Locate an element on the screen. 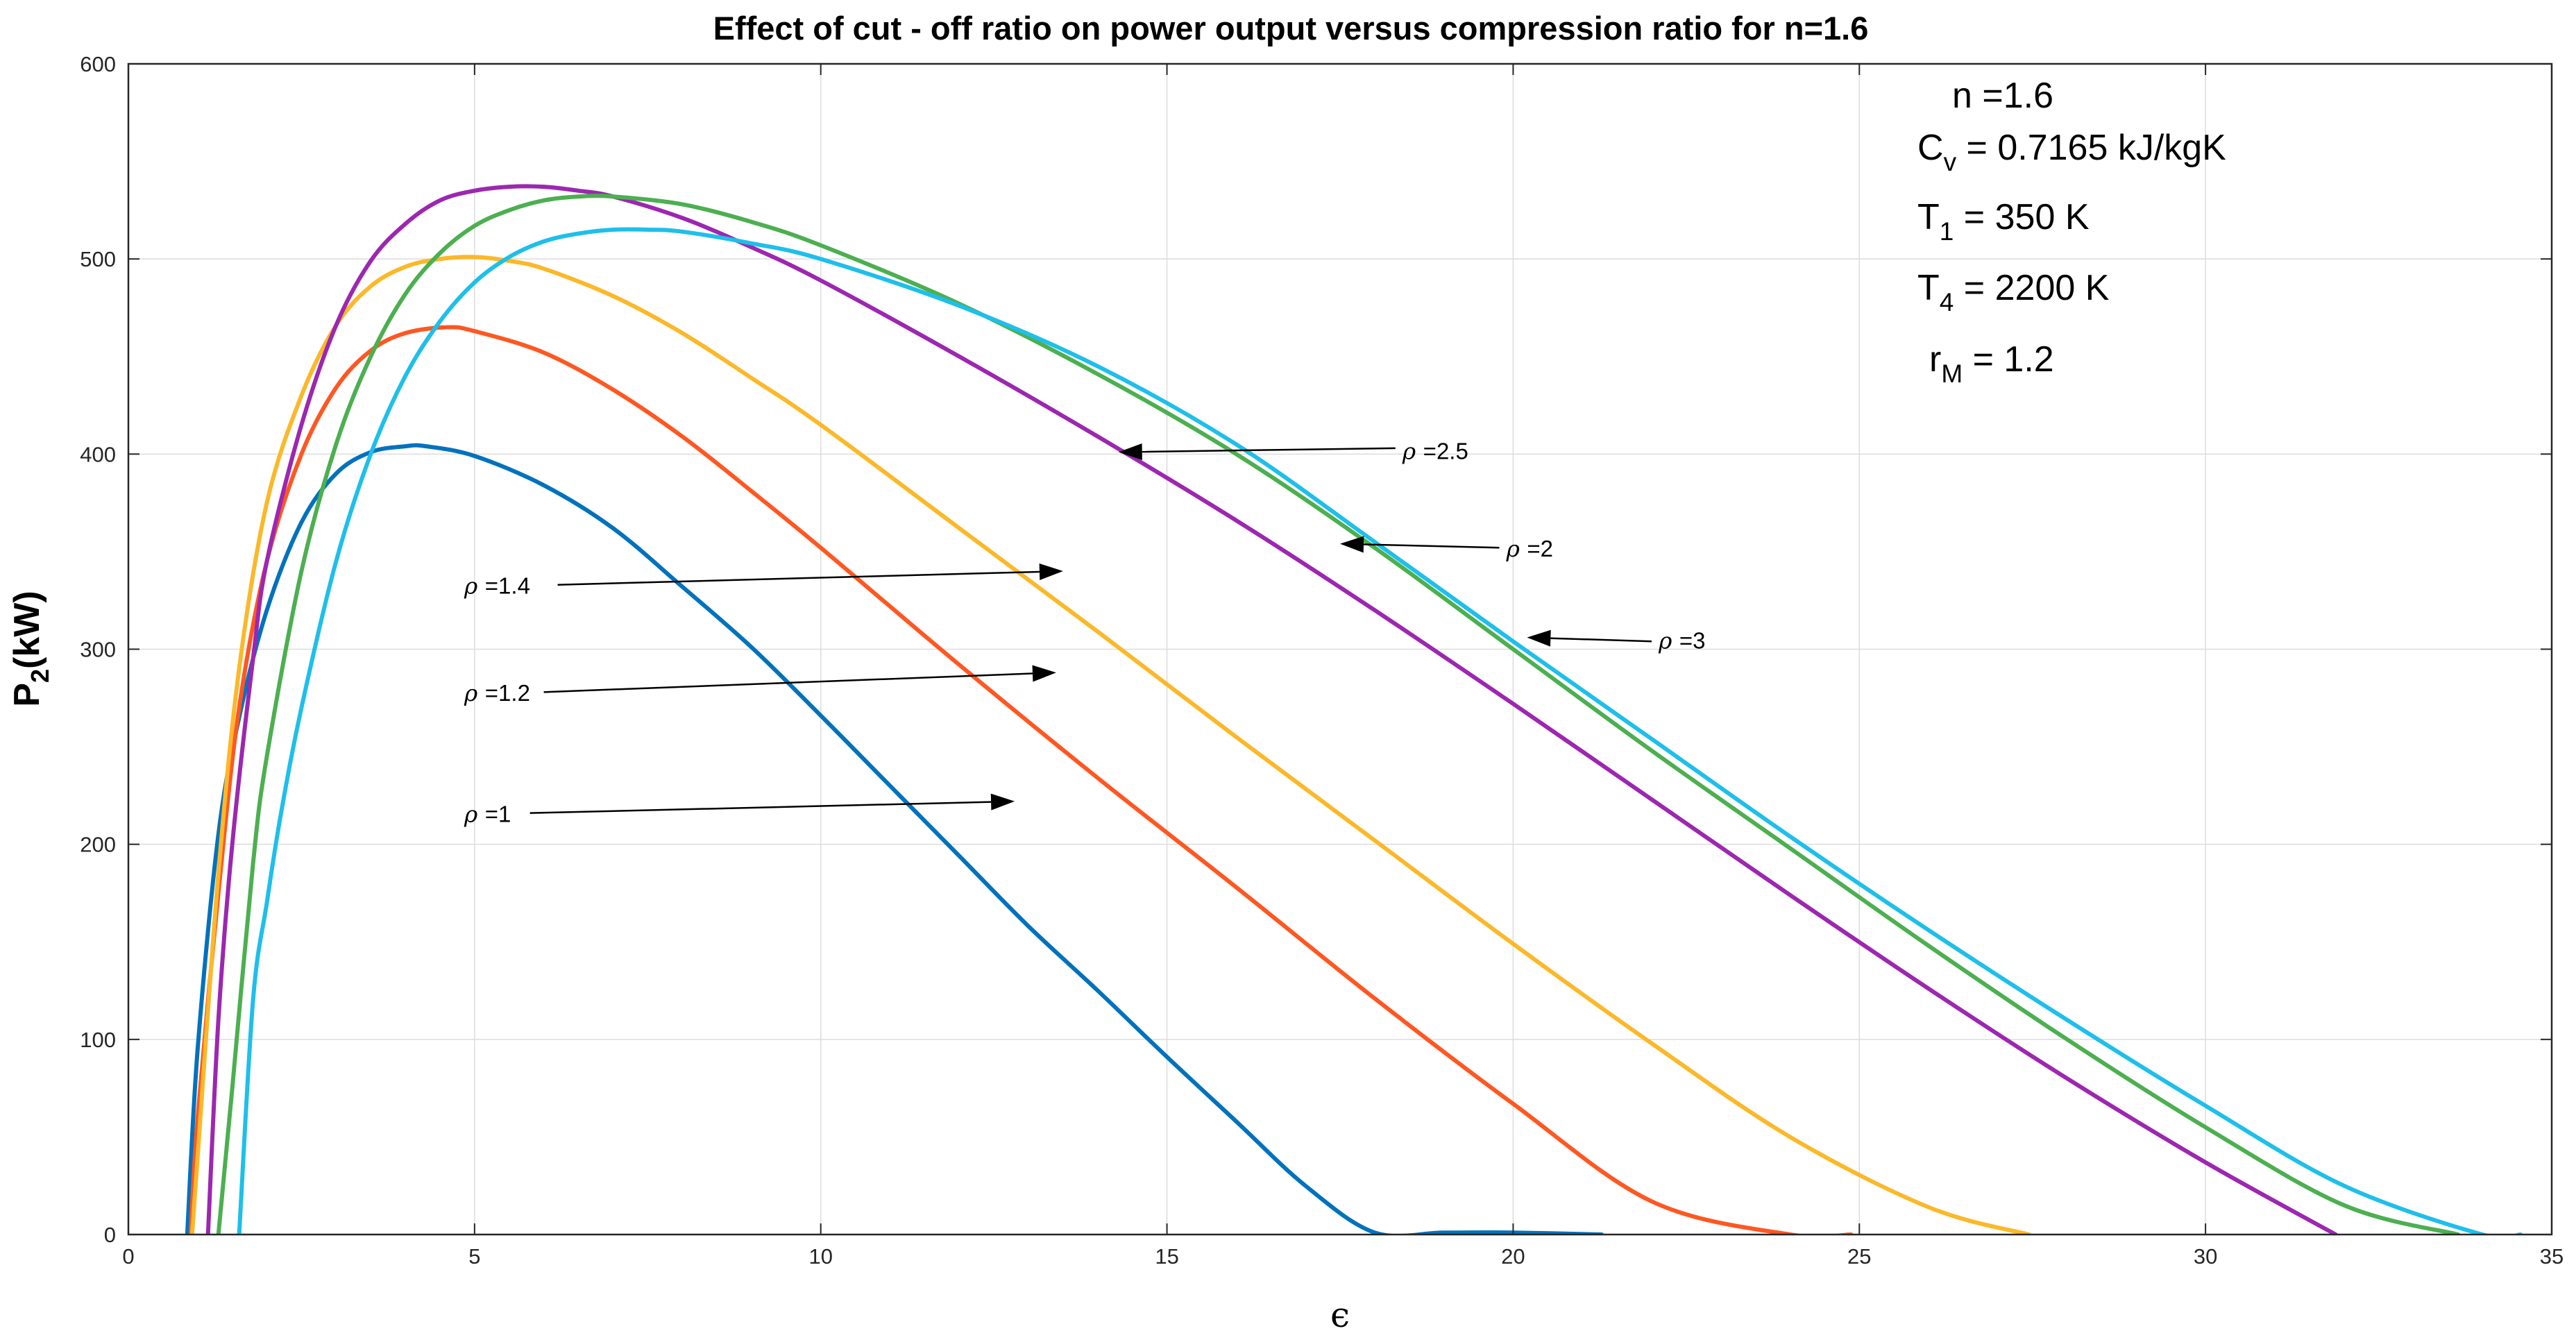 The height and width of the screenshot is (1340, 2576). arrow-annotations: ρ =1 ρ =1.2 ρ =1.4 ρ =2.5 ρ =2 ρ =3 is located at coordinates (1085, 633).